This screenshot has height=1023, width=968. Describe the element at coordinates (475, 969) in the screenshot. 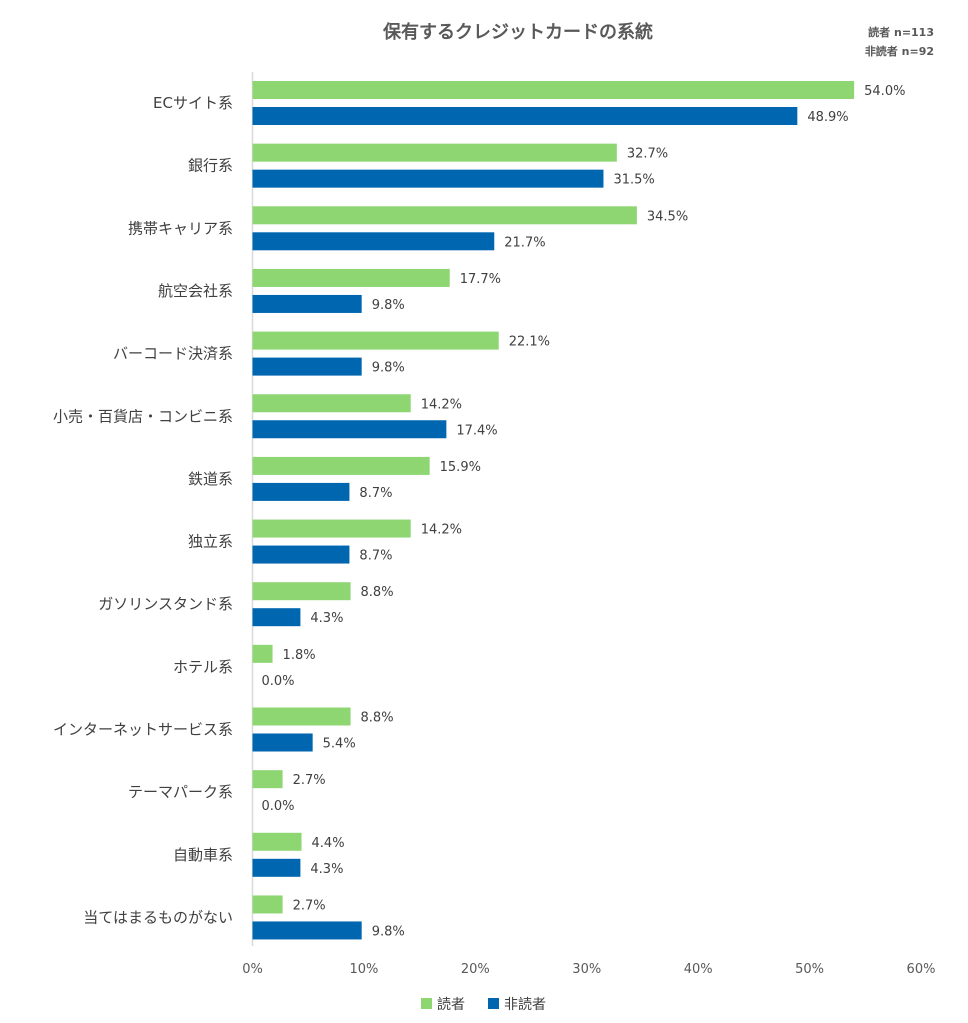

I see `x-tick-label: 20%` at that location.